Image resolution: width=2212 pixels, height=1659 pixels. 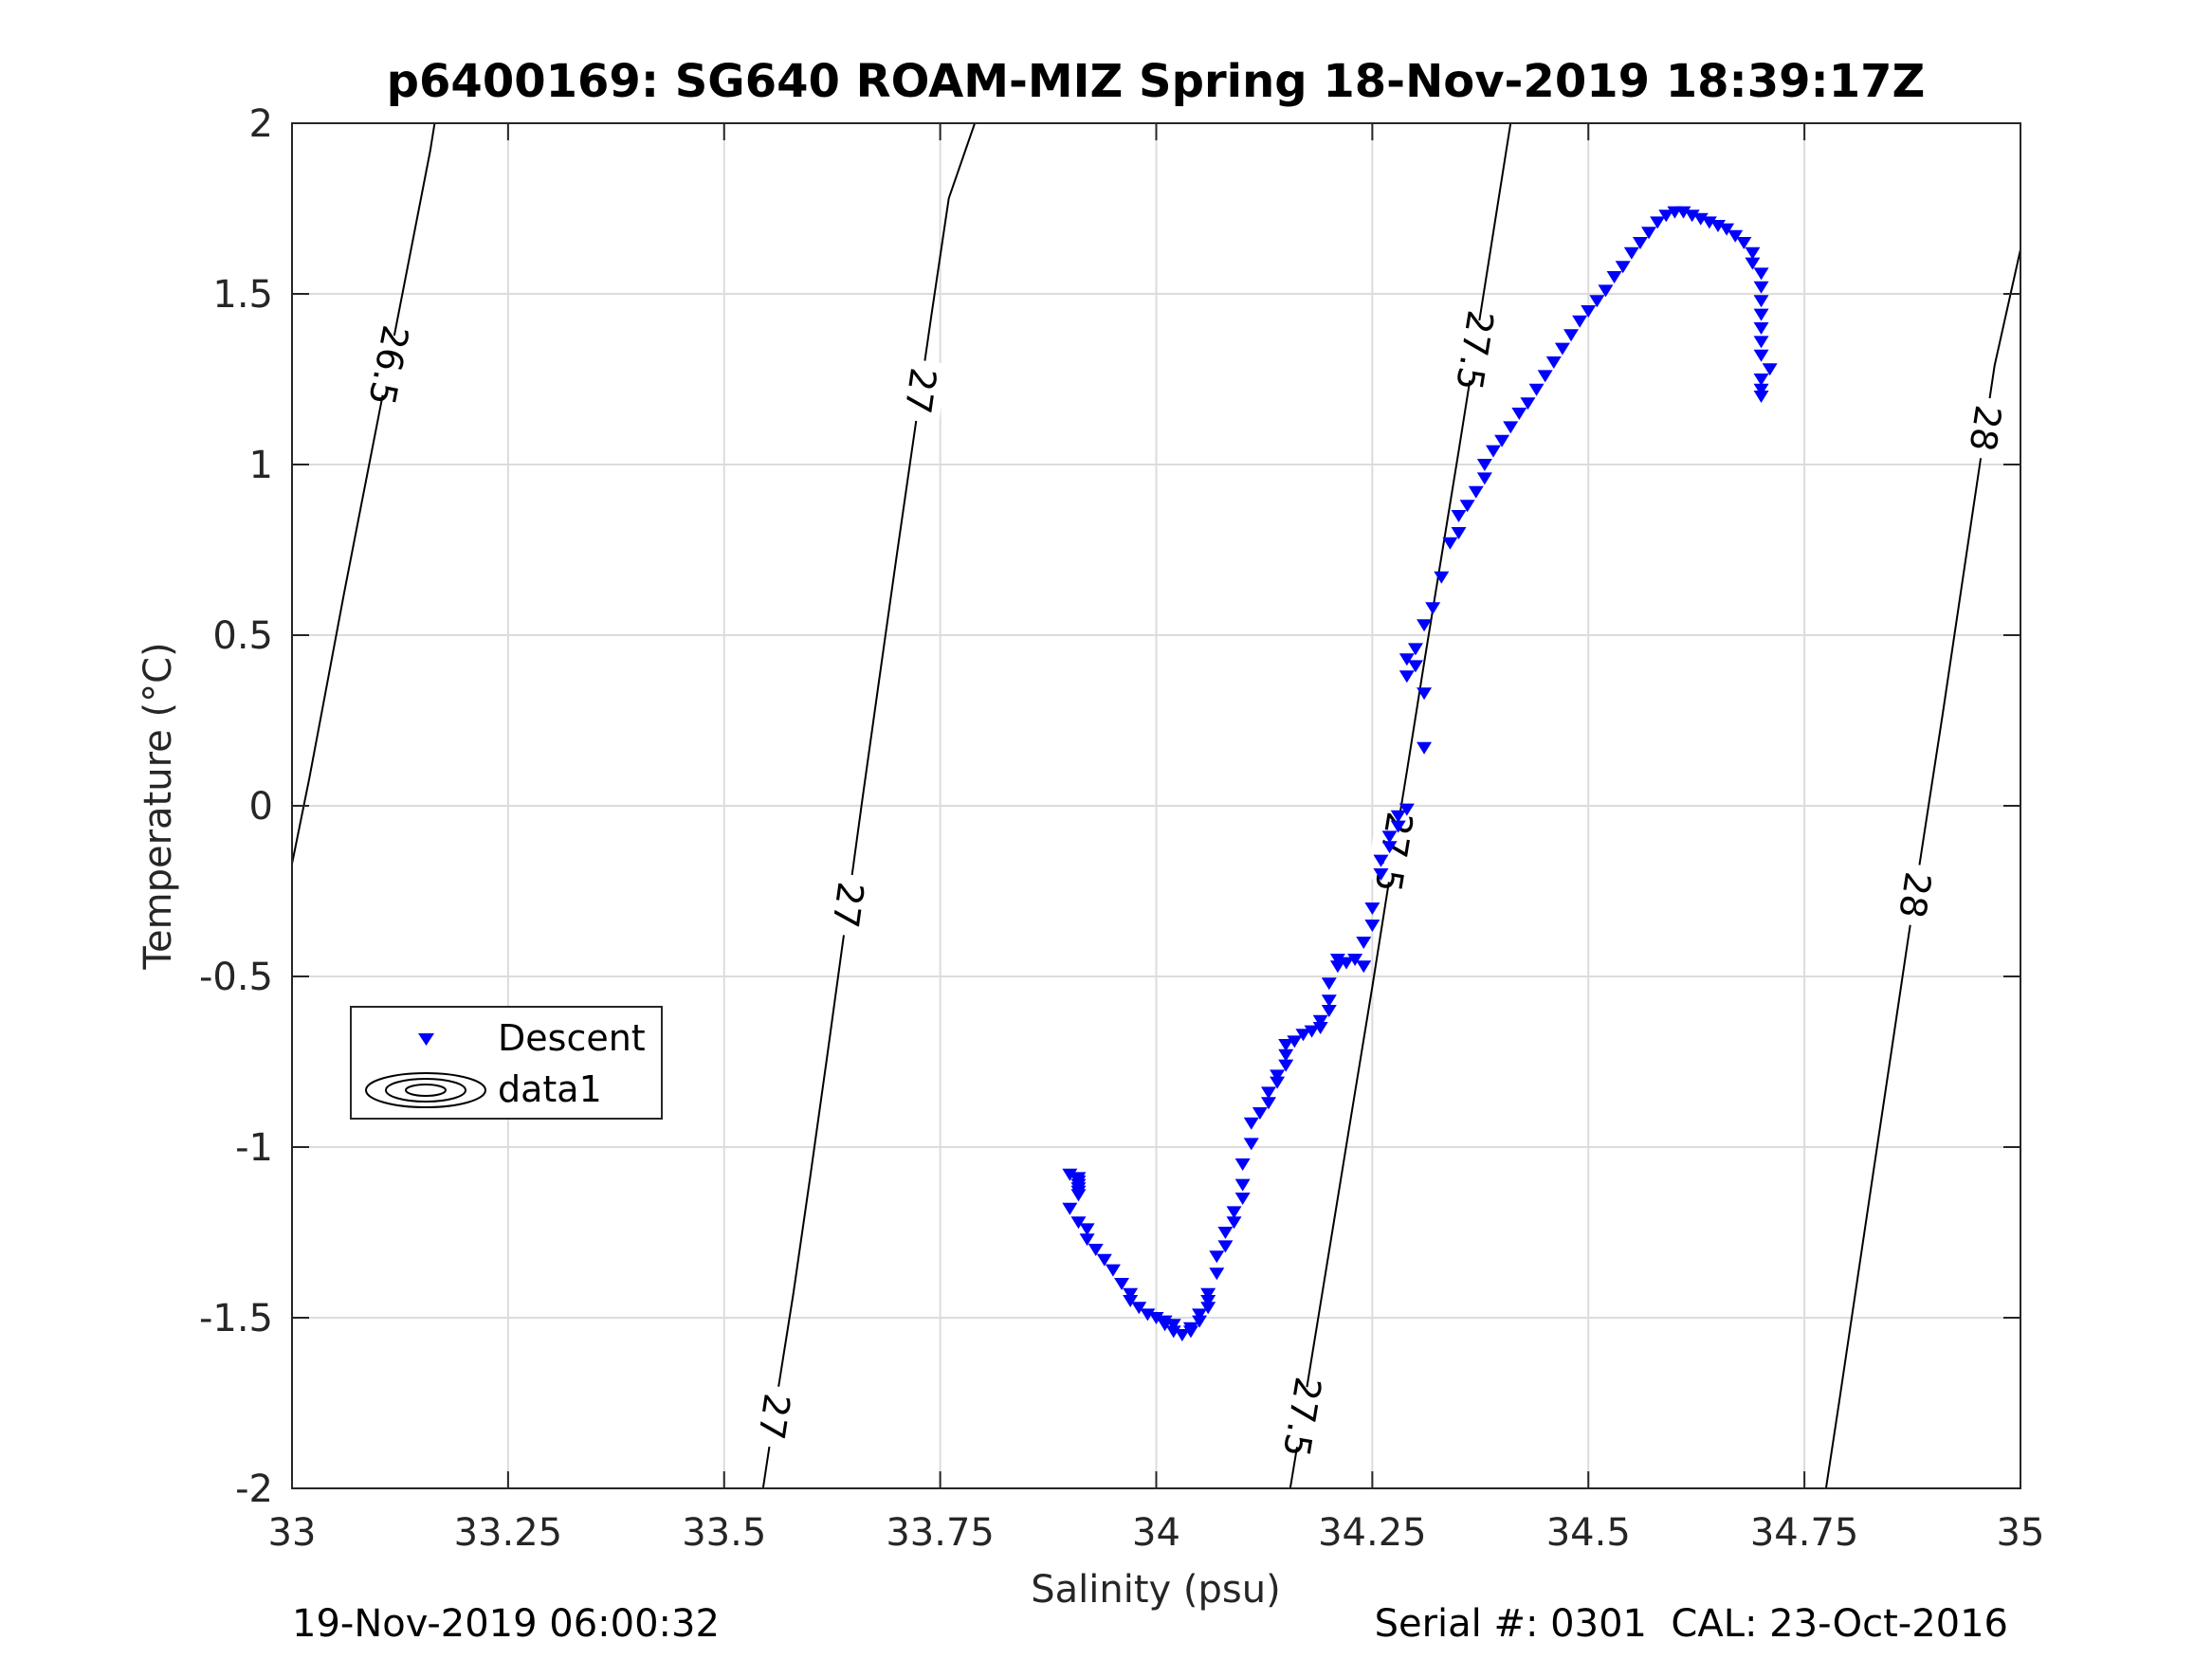 I want to click on footer-timestamp: 19-Nov-2019 06:00:32, so click(x=506, y=1624).